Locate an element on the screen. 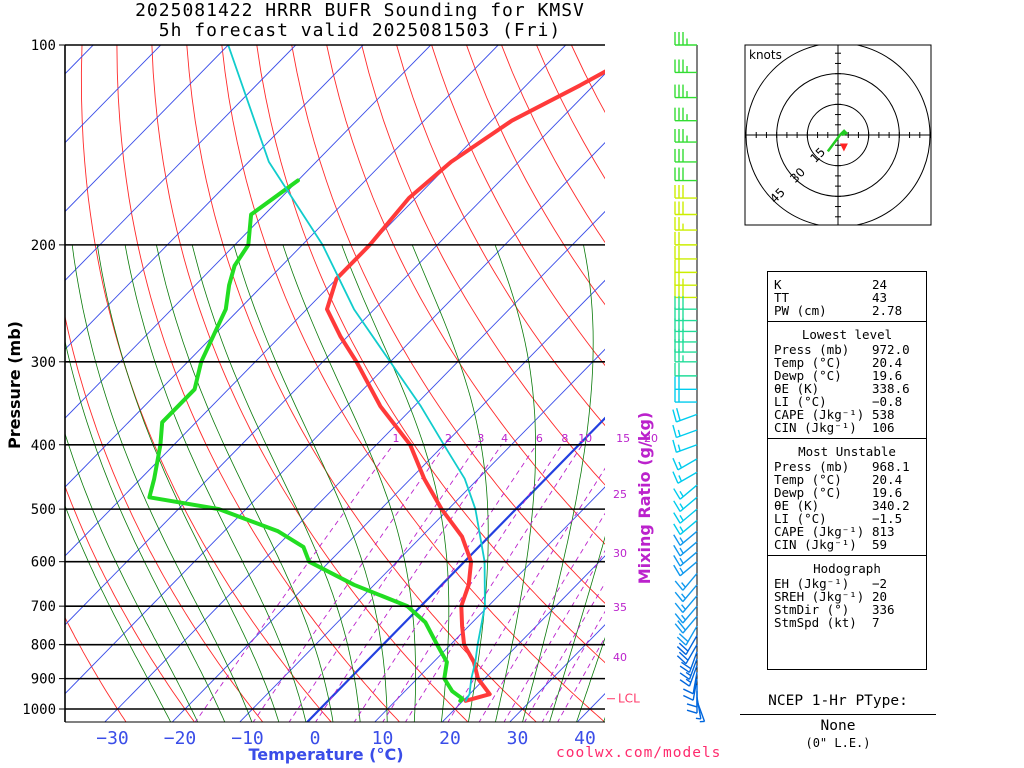 This screenshot has width=1024, height=768. stat-row: CIN (Jkg⁻¹) 59 is located at coordinates (847, 544).